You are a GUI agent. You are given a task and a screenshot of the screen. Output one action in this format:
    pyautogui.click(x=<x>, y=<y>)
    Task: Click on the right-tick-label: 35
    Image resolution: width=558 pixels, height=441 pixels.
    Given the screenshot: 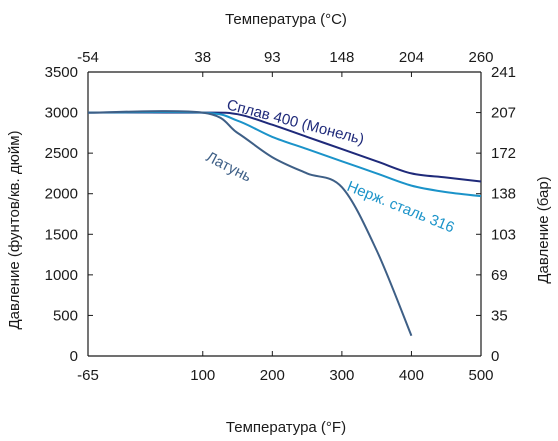 What is the action you would take?
    pyautogui.click(x=499, y=315)
    